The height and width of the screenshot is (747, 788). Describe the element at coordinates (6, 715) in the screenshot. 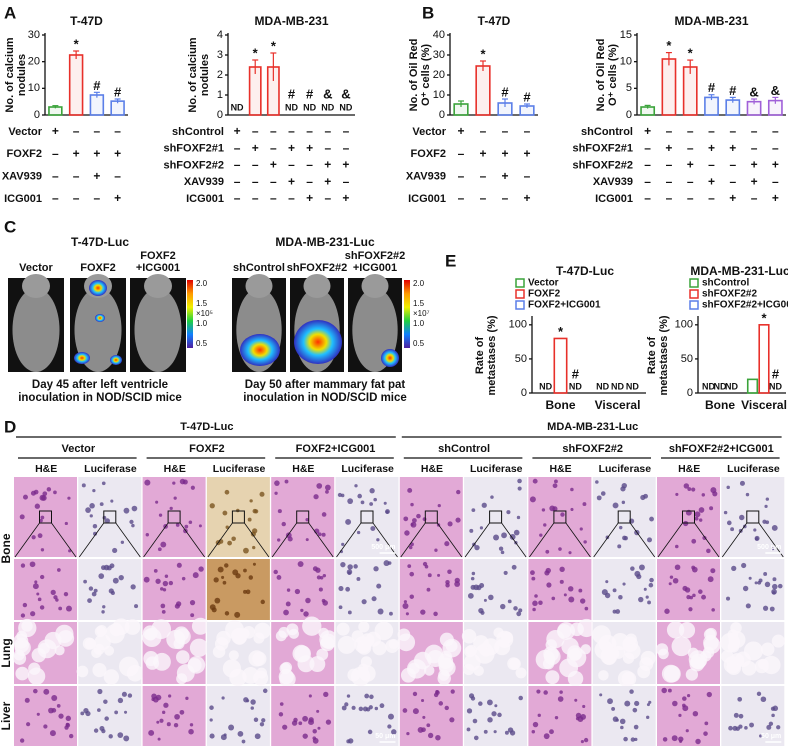

I see `tissue-label: Liver` at that location.